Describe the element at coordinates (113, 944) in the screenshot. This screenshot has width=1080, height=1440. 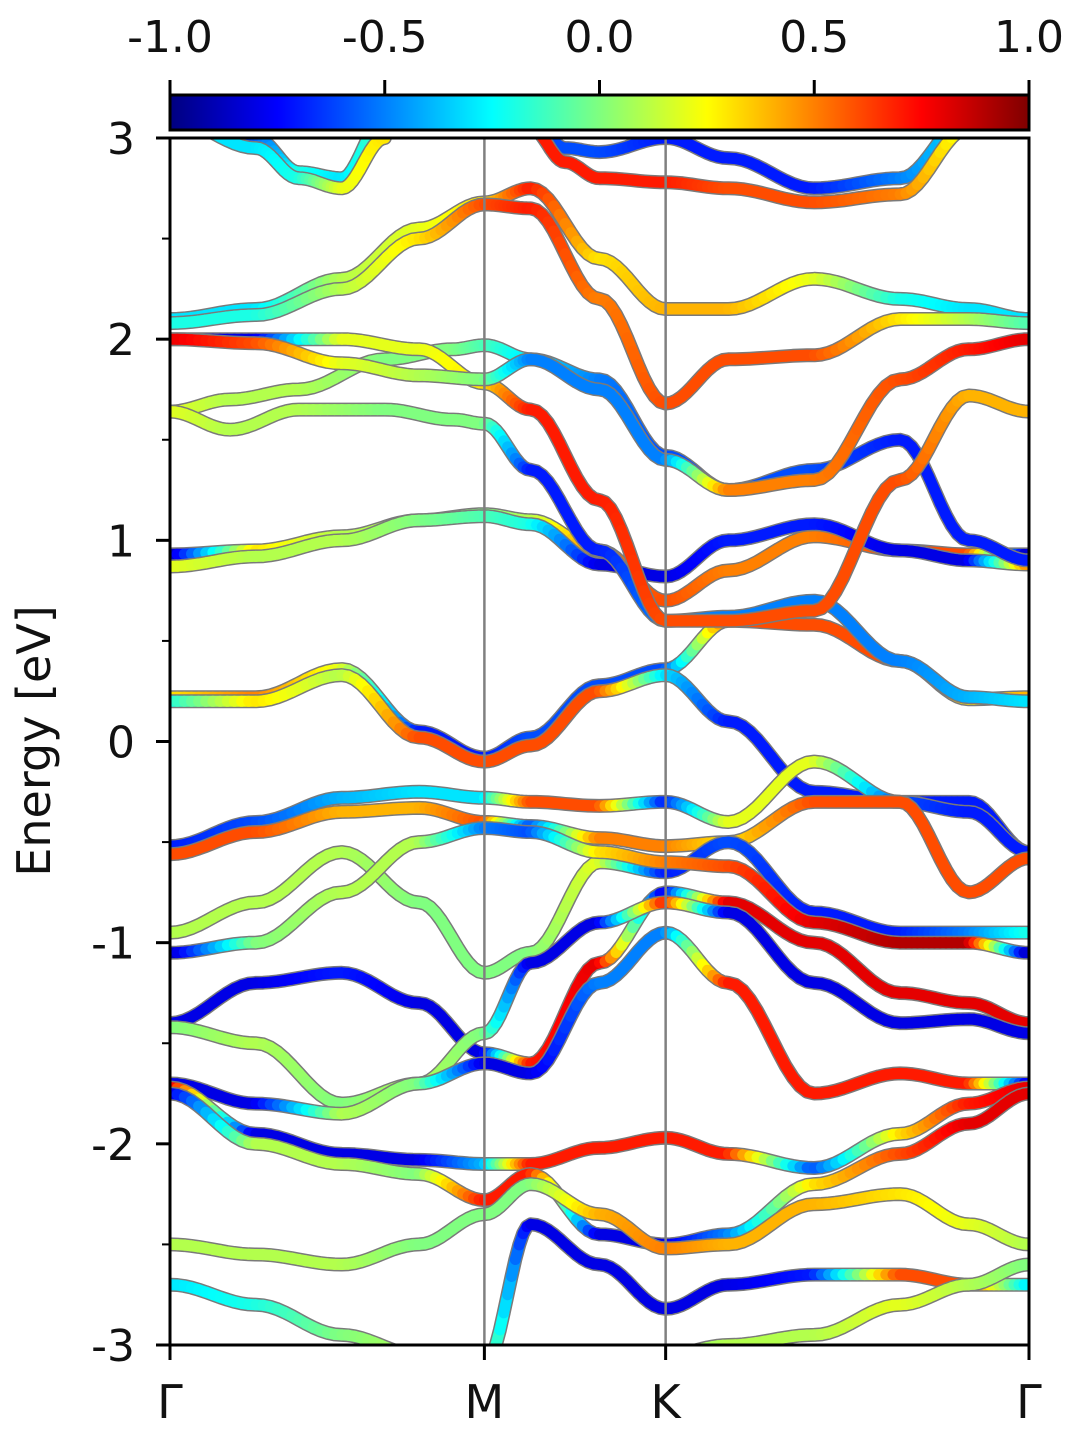
I see `y-tick-label: -1` at that location.